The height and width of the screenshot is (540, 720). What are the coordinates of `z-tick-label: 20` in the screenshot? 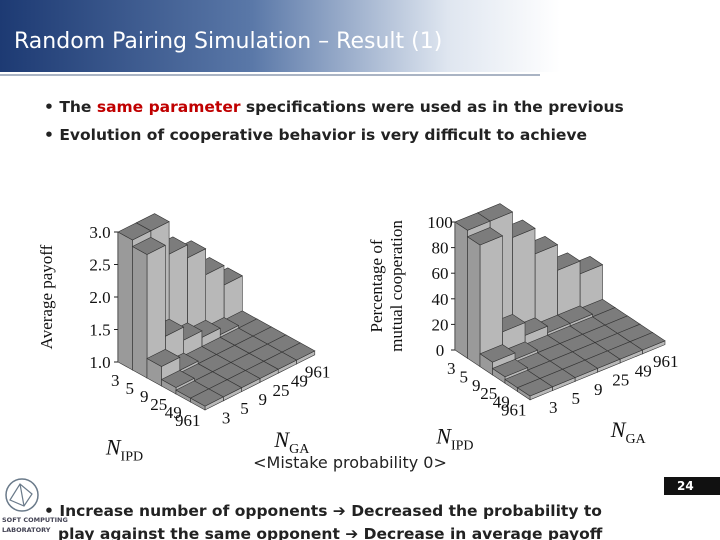 It's located at (440, 324).